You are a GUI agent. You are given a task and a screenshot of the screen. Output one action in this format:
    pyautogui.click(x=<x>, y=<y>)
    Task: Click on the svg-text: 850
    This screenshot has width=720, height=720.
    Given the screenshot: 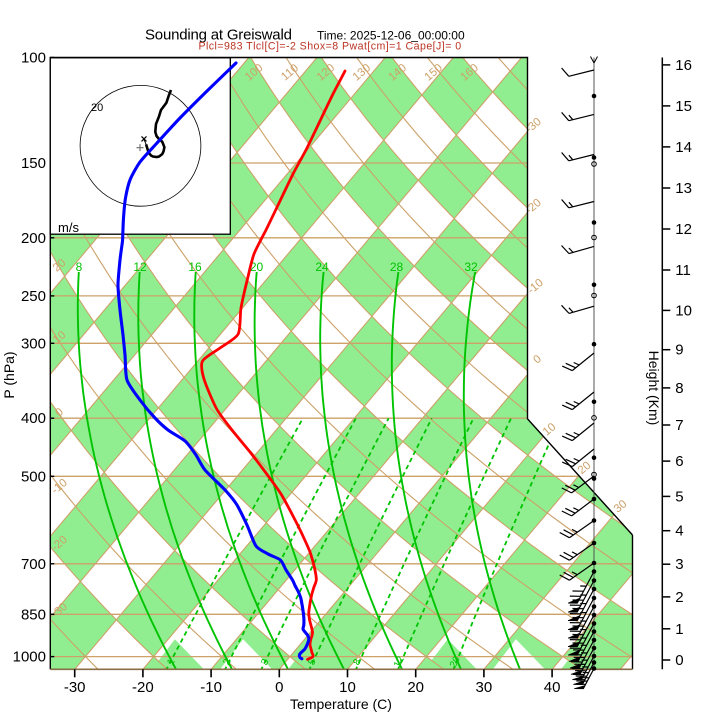 What is the action you would take?
    pyautogui.click(x=33, y=614)
    